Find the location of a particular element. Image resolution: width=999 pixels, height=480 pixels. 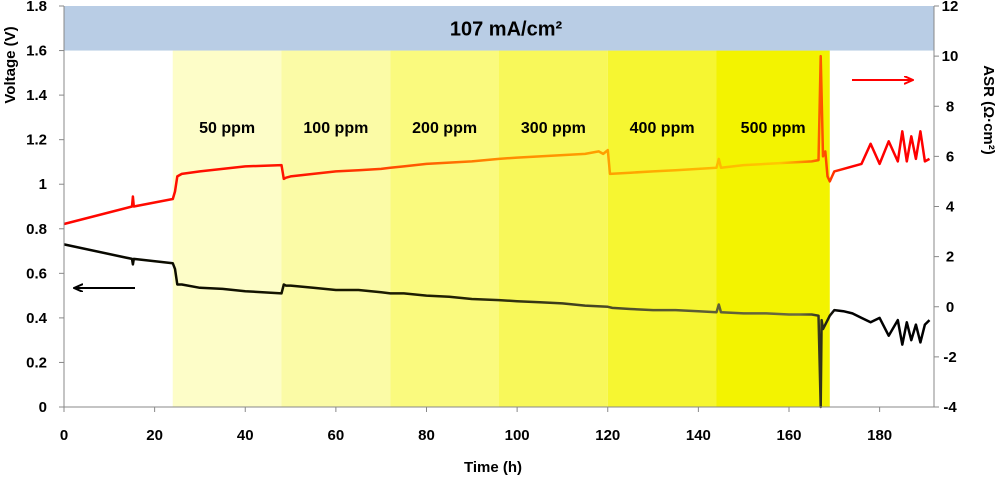

y-right-tick-label: 8 is located at coordinates (950, 106).